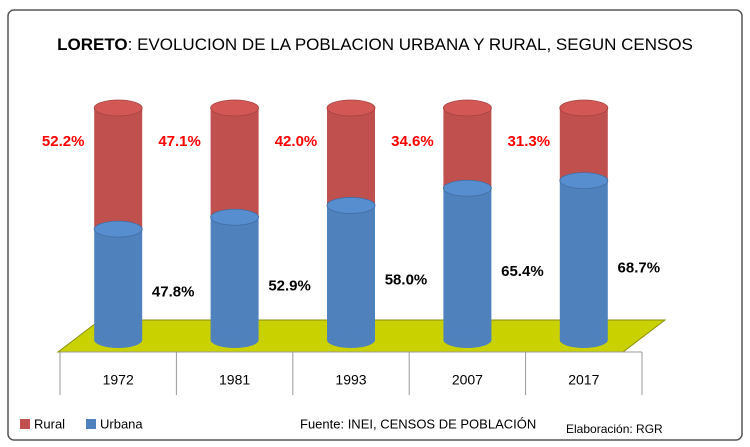  What do you see at coordinates (350, 380) in the screenshot?
I see `x-tick-label: 1993` at bounding box center [350, 380].